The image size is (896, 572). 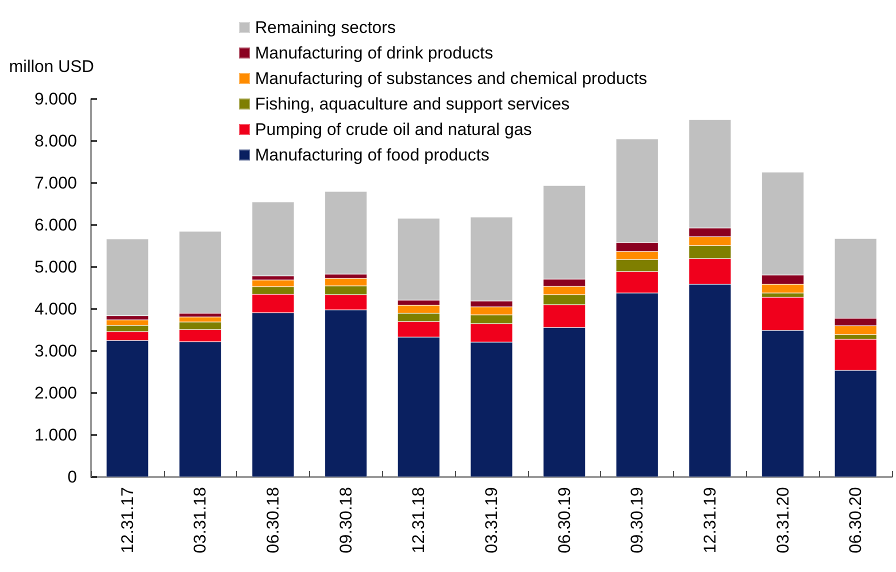 What do you see at coordinates (55, 183) in the screenshot?
I see `y-tick-label: 7.000` at bounding box center [55, 183].